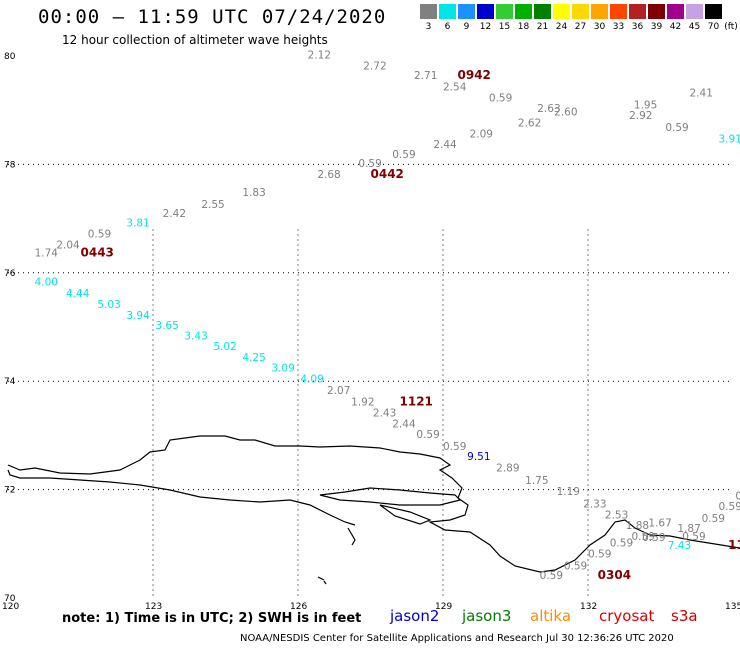  Describe the element at coordinates (212, 17) in the screenshot. I see `map-title: 00:00 – 11:59 UTC 07/24/2020` at that location.